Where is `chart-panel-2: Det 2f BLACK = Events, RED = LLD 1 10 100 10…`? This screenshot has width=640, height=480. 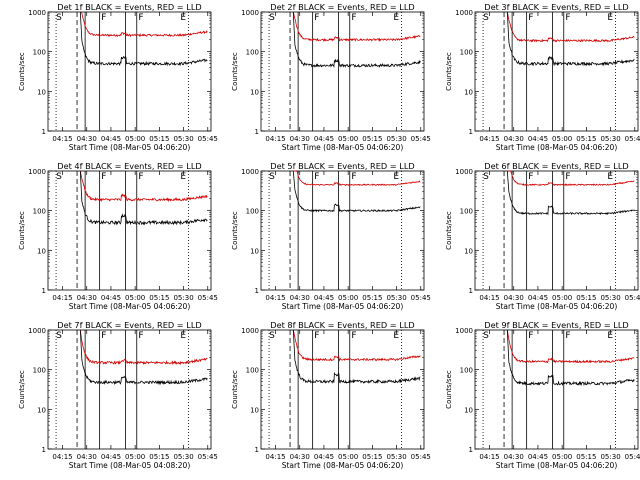
chart-panel-2: Det 2f BLACK = Events, RED = LLD 1 10 100 10… is located at coordinates (331, 77).